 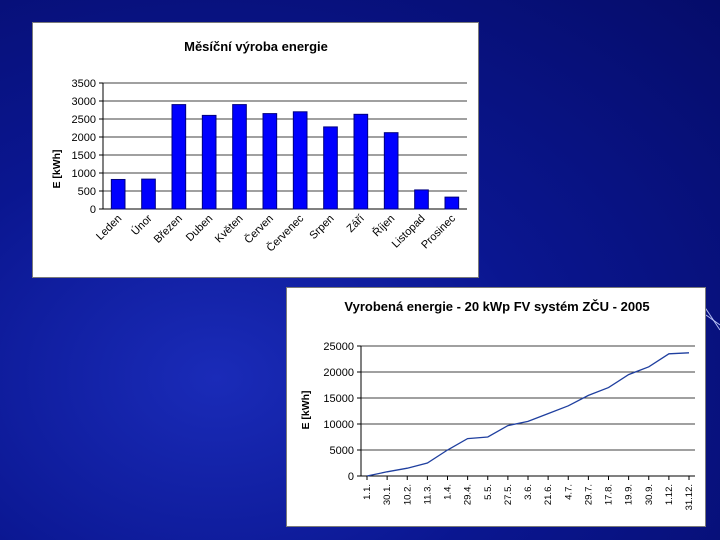 What do you see at coordinates (239, 157) in the screenshot?
I see `bar-Květen` at bounding box center [239, 157].